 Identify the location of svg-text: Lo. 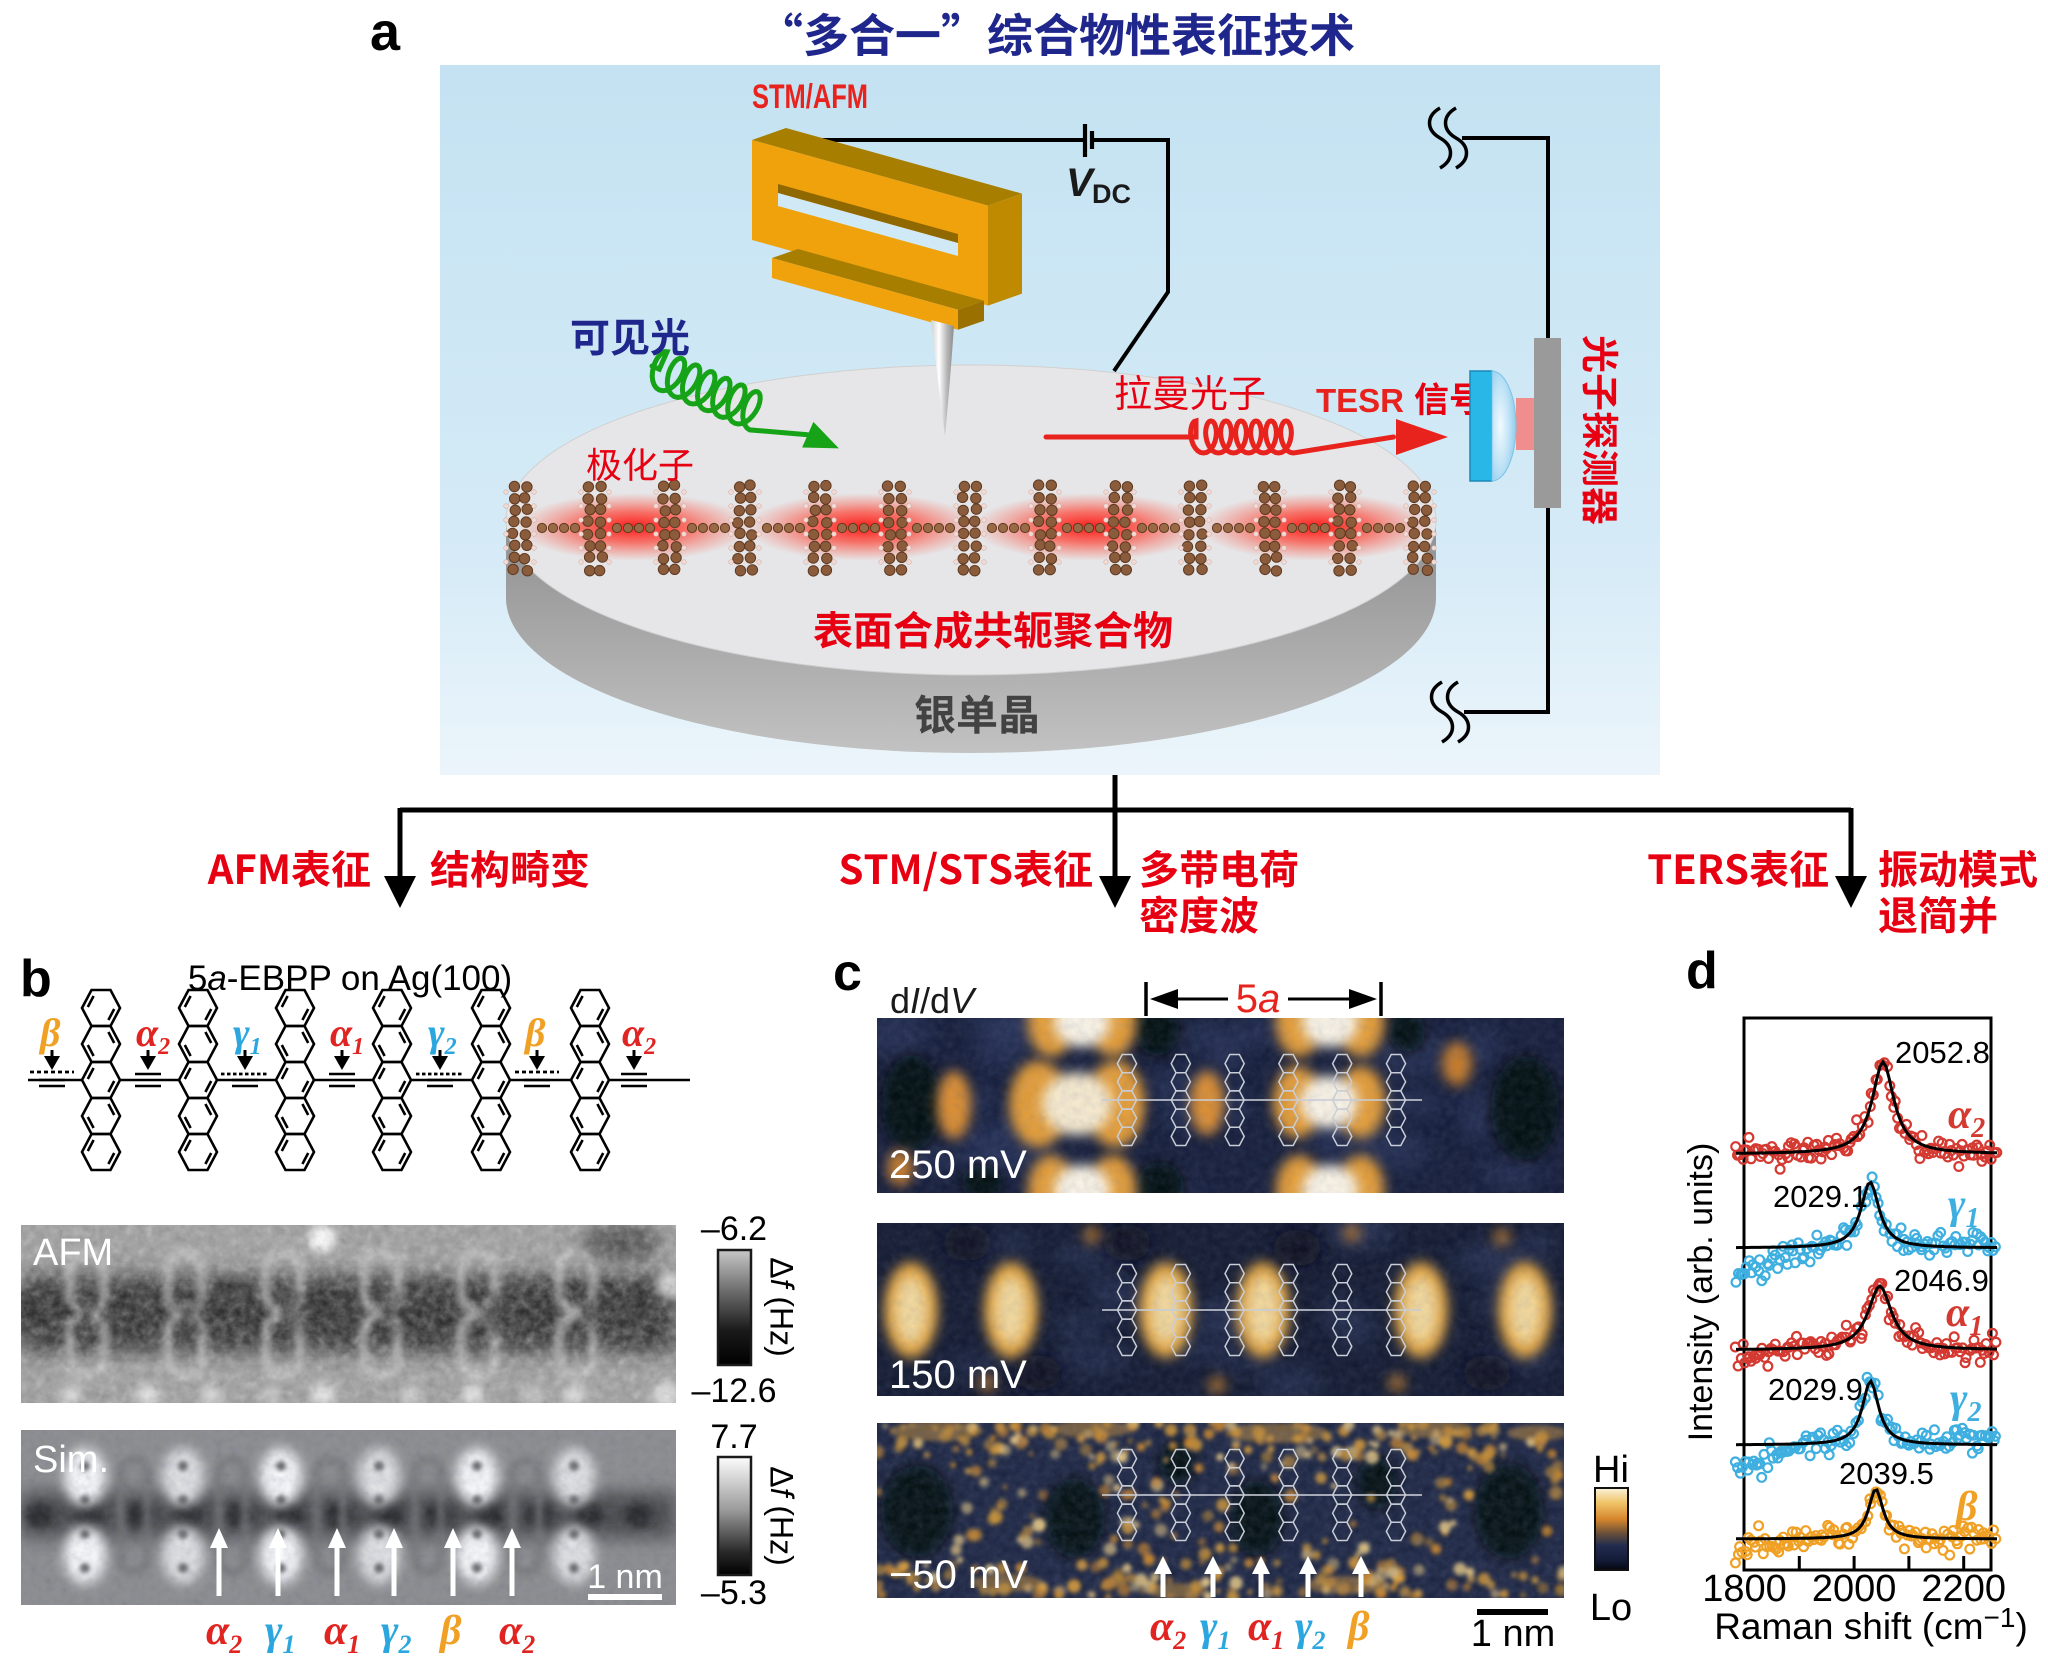
(1611, 1608).